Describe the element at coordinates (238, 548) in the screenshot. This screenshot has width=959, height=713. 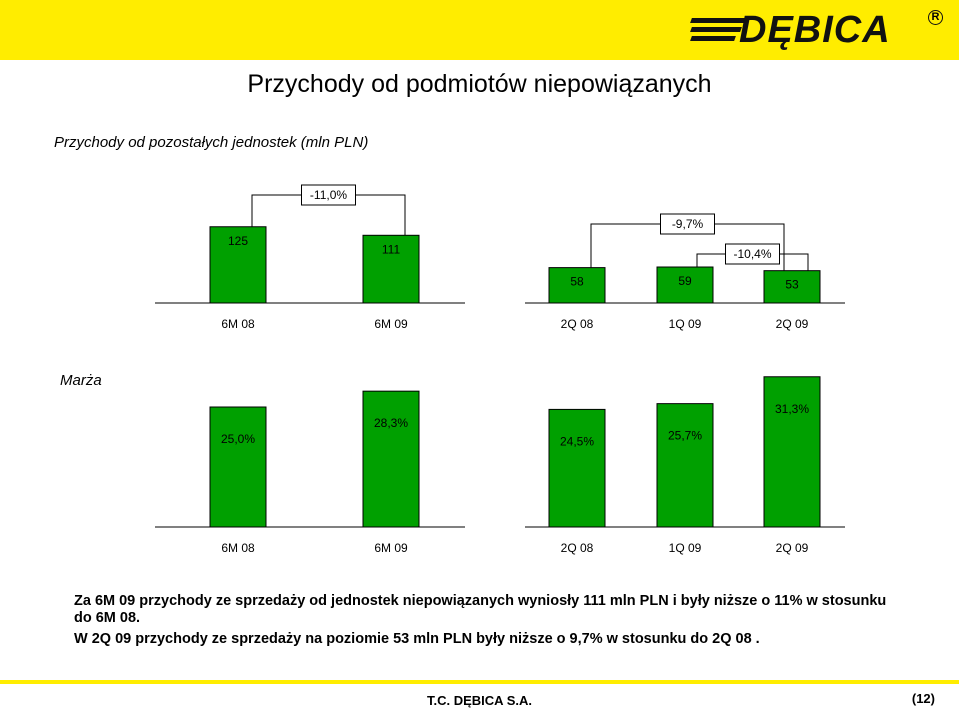
I see `margin-category-label: 6M 08` at that location.